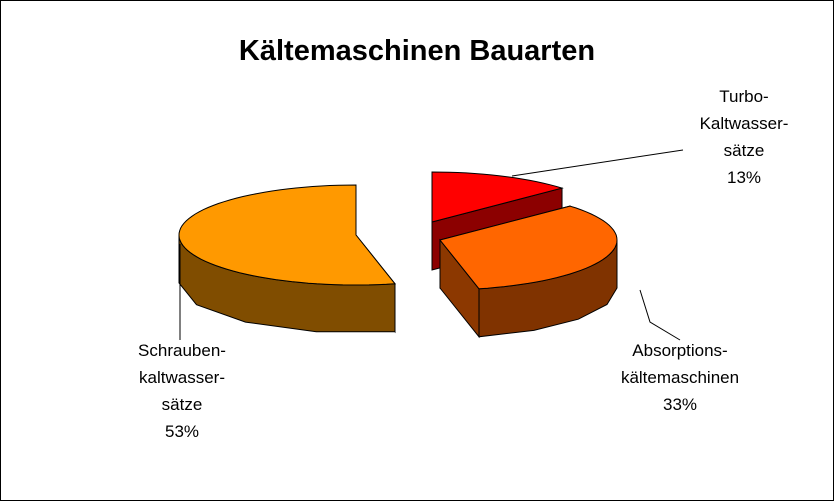  What do you see at coordinates (182, 431) in the screenshot?
I see `value-label: 53%` at bounding box center [182, 431].